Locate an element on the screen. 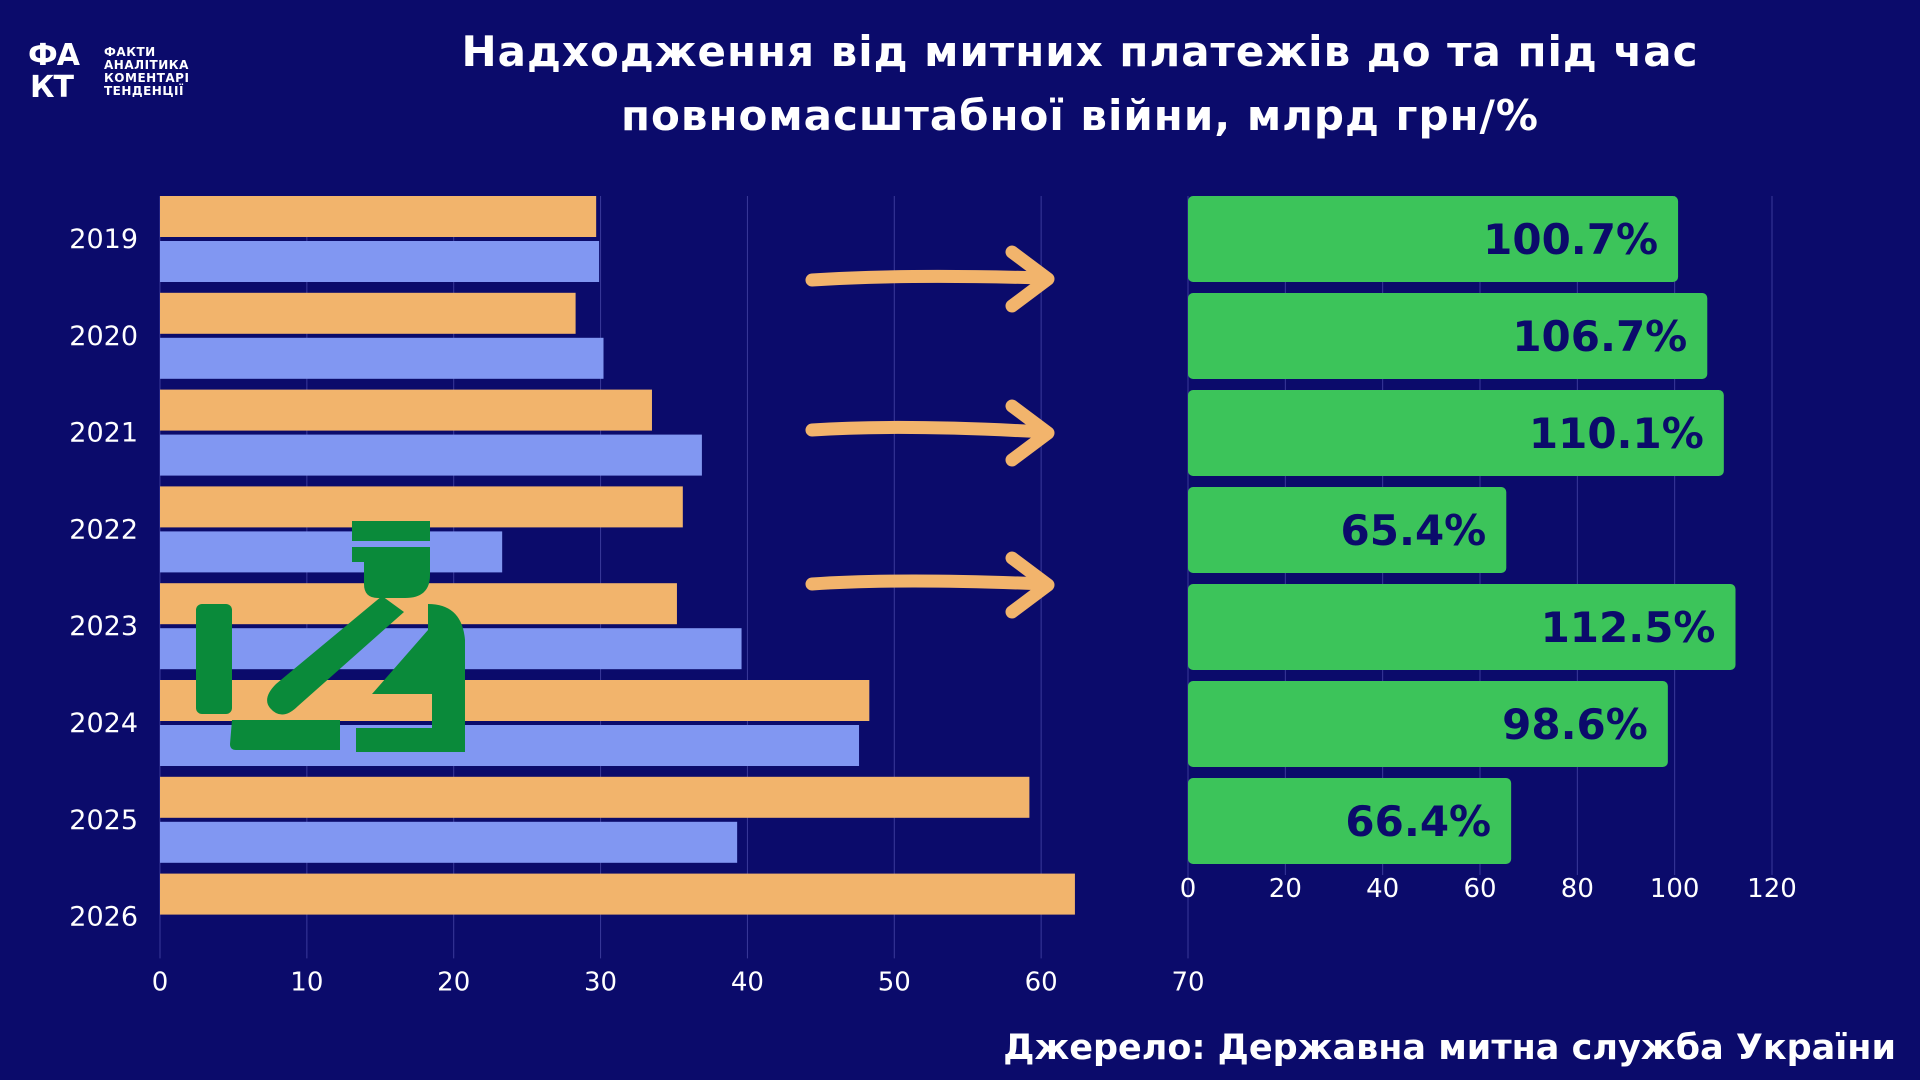 This screenshot has width=1920, height=1080. right-x-tick-label: 20 is located at coordinates (1285, 889).